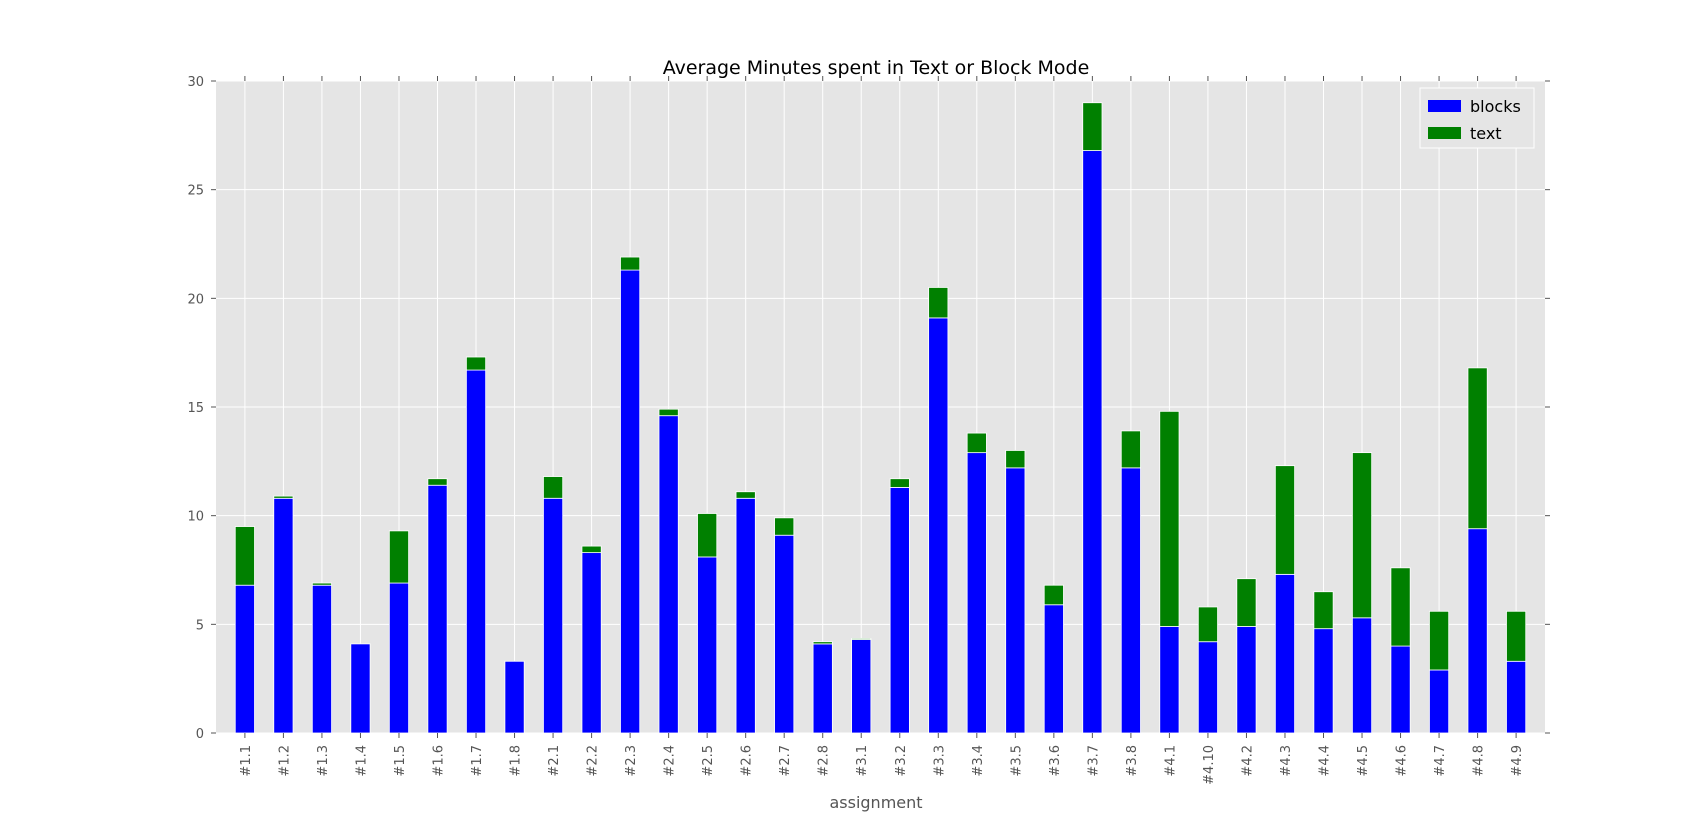  I want to click on y-tick-label: 15, so click(195, 408).